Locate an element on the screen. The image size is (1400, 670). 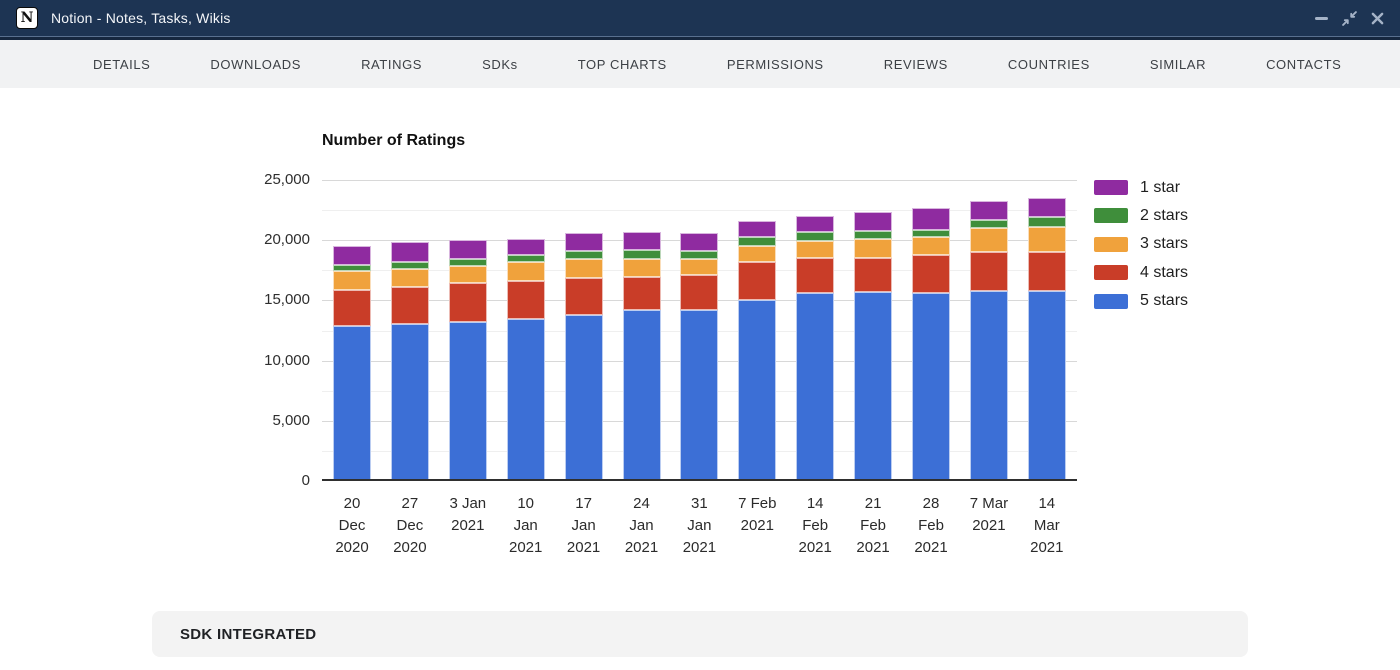
minor-gridline is located at coordinates (699, 211).